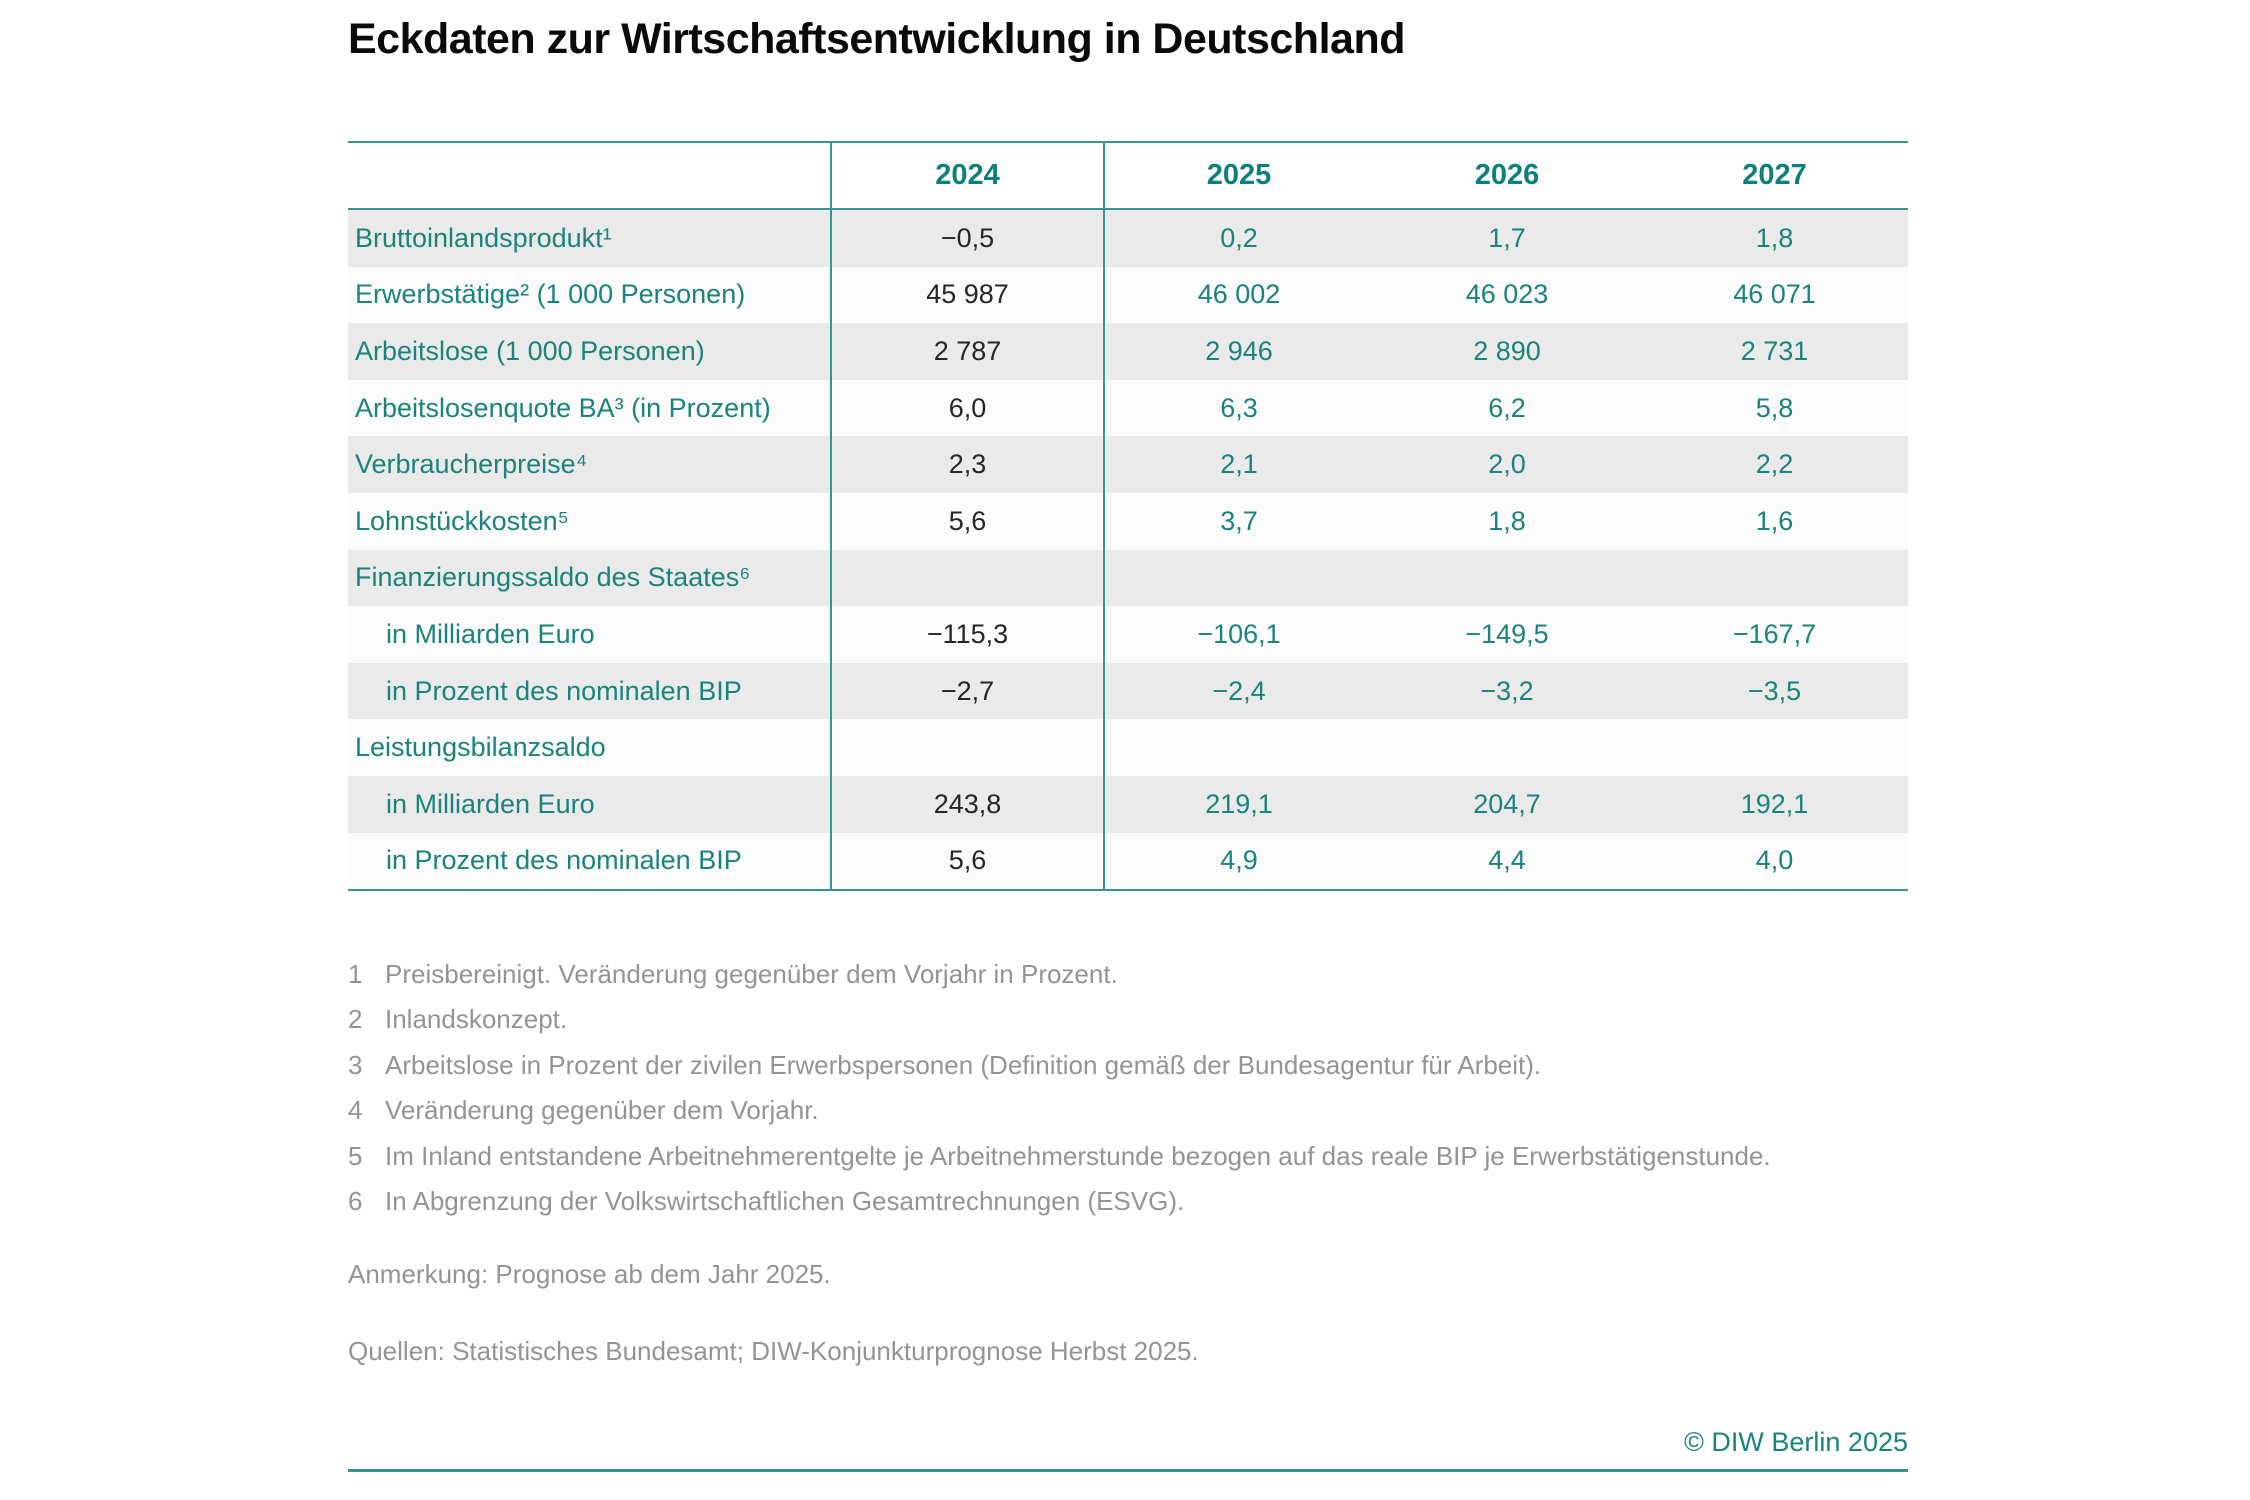 This screenshot has height=1500, width=2250. What do you see at coordinates (589, 1274) in the screenshot?
I see `note-line: Anmerkung: Prognose ab dem Jahr 2025.` at bounding box center [589, 1274].